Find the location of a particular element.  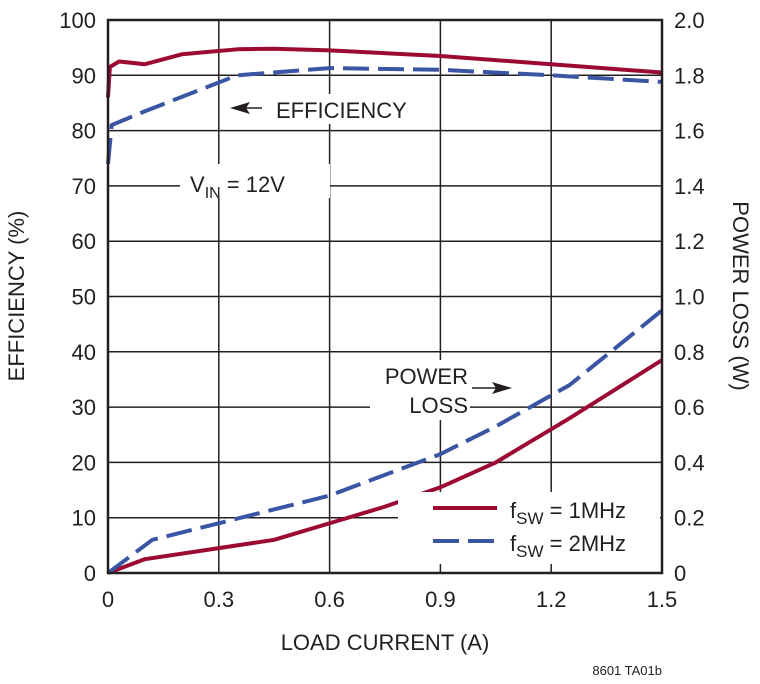

legend-label-1mhz: fSW = 1MHz is located at coordinates (568, 513).